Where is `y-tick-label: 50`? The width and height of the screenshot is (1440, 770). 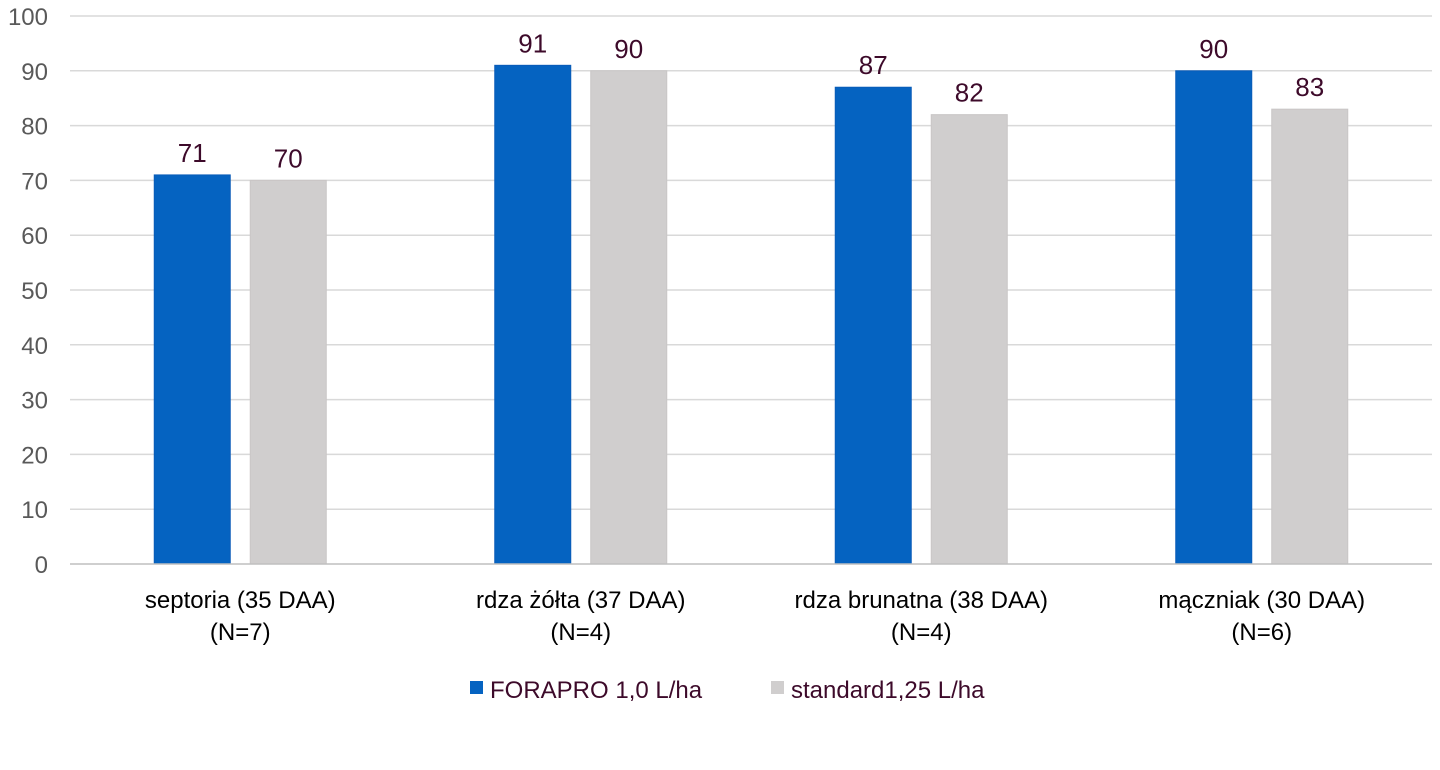 y-tick-label: 50 is located at coordinates (34, 291).